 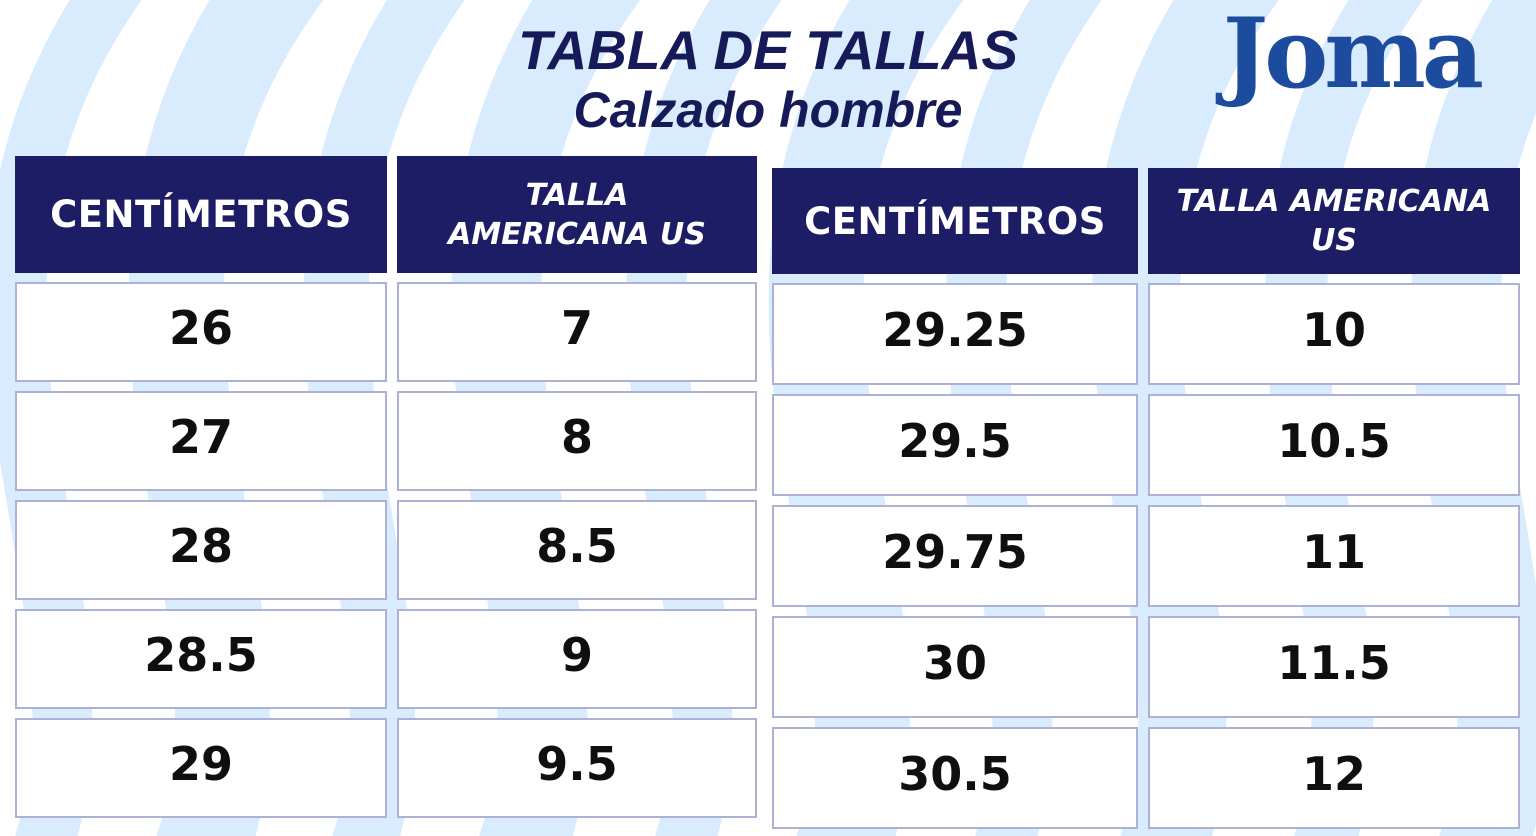 I want to click on page-title: TABLA DE TALLAS Calzado hombre, so click(x=768, y=78).